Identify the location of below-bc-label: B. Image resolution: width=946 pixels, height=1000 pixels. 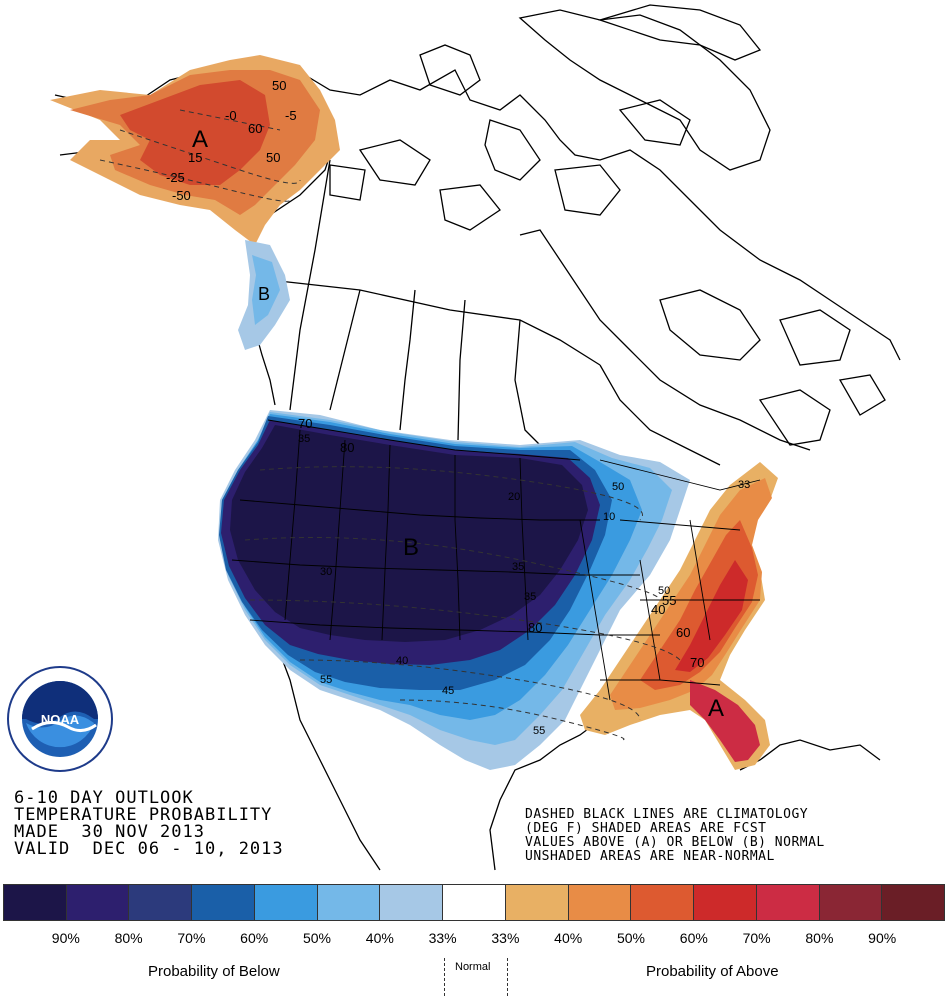
(264, 294).